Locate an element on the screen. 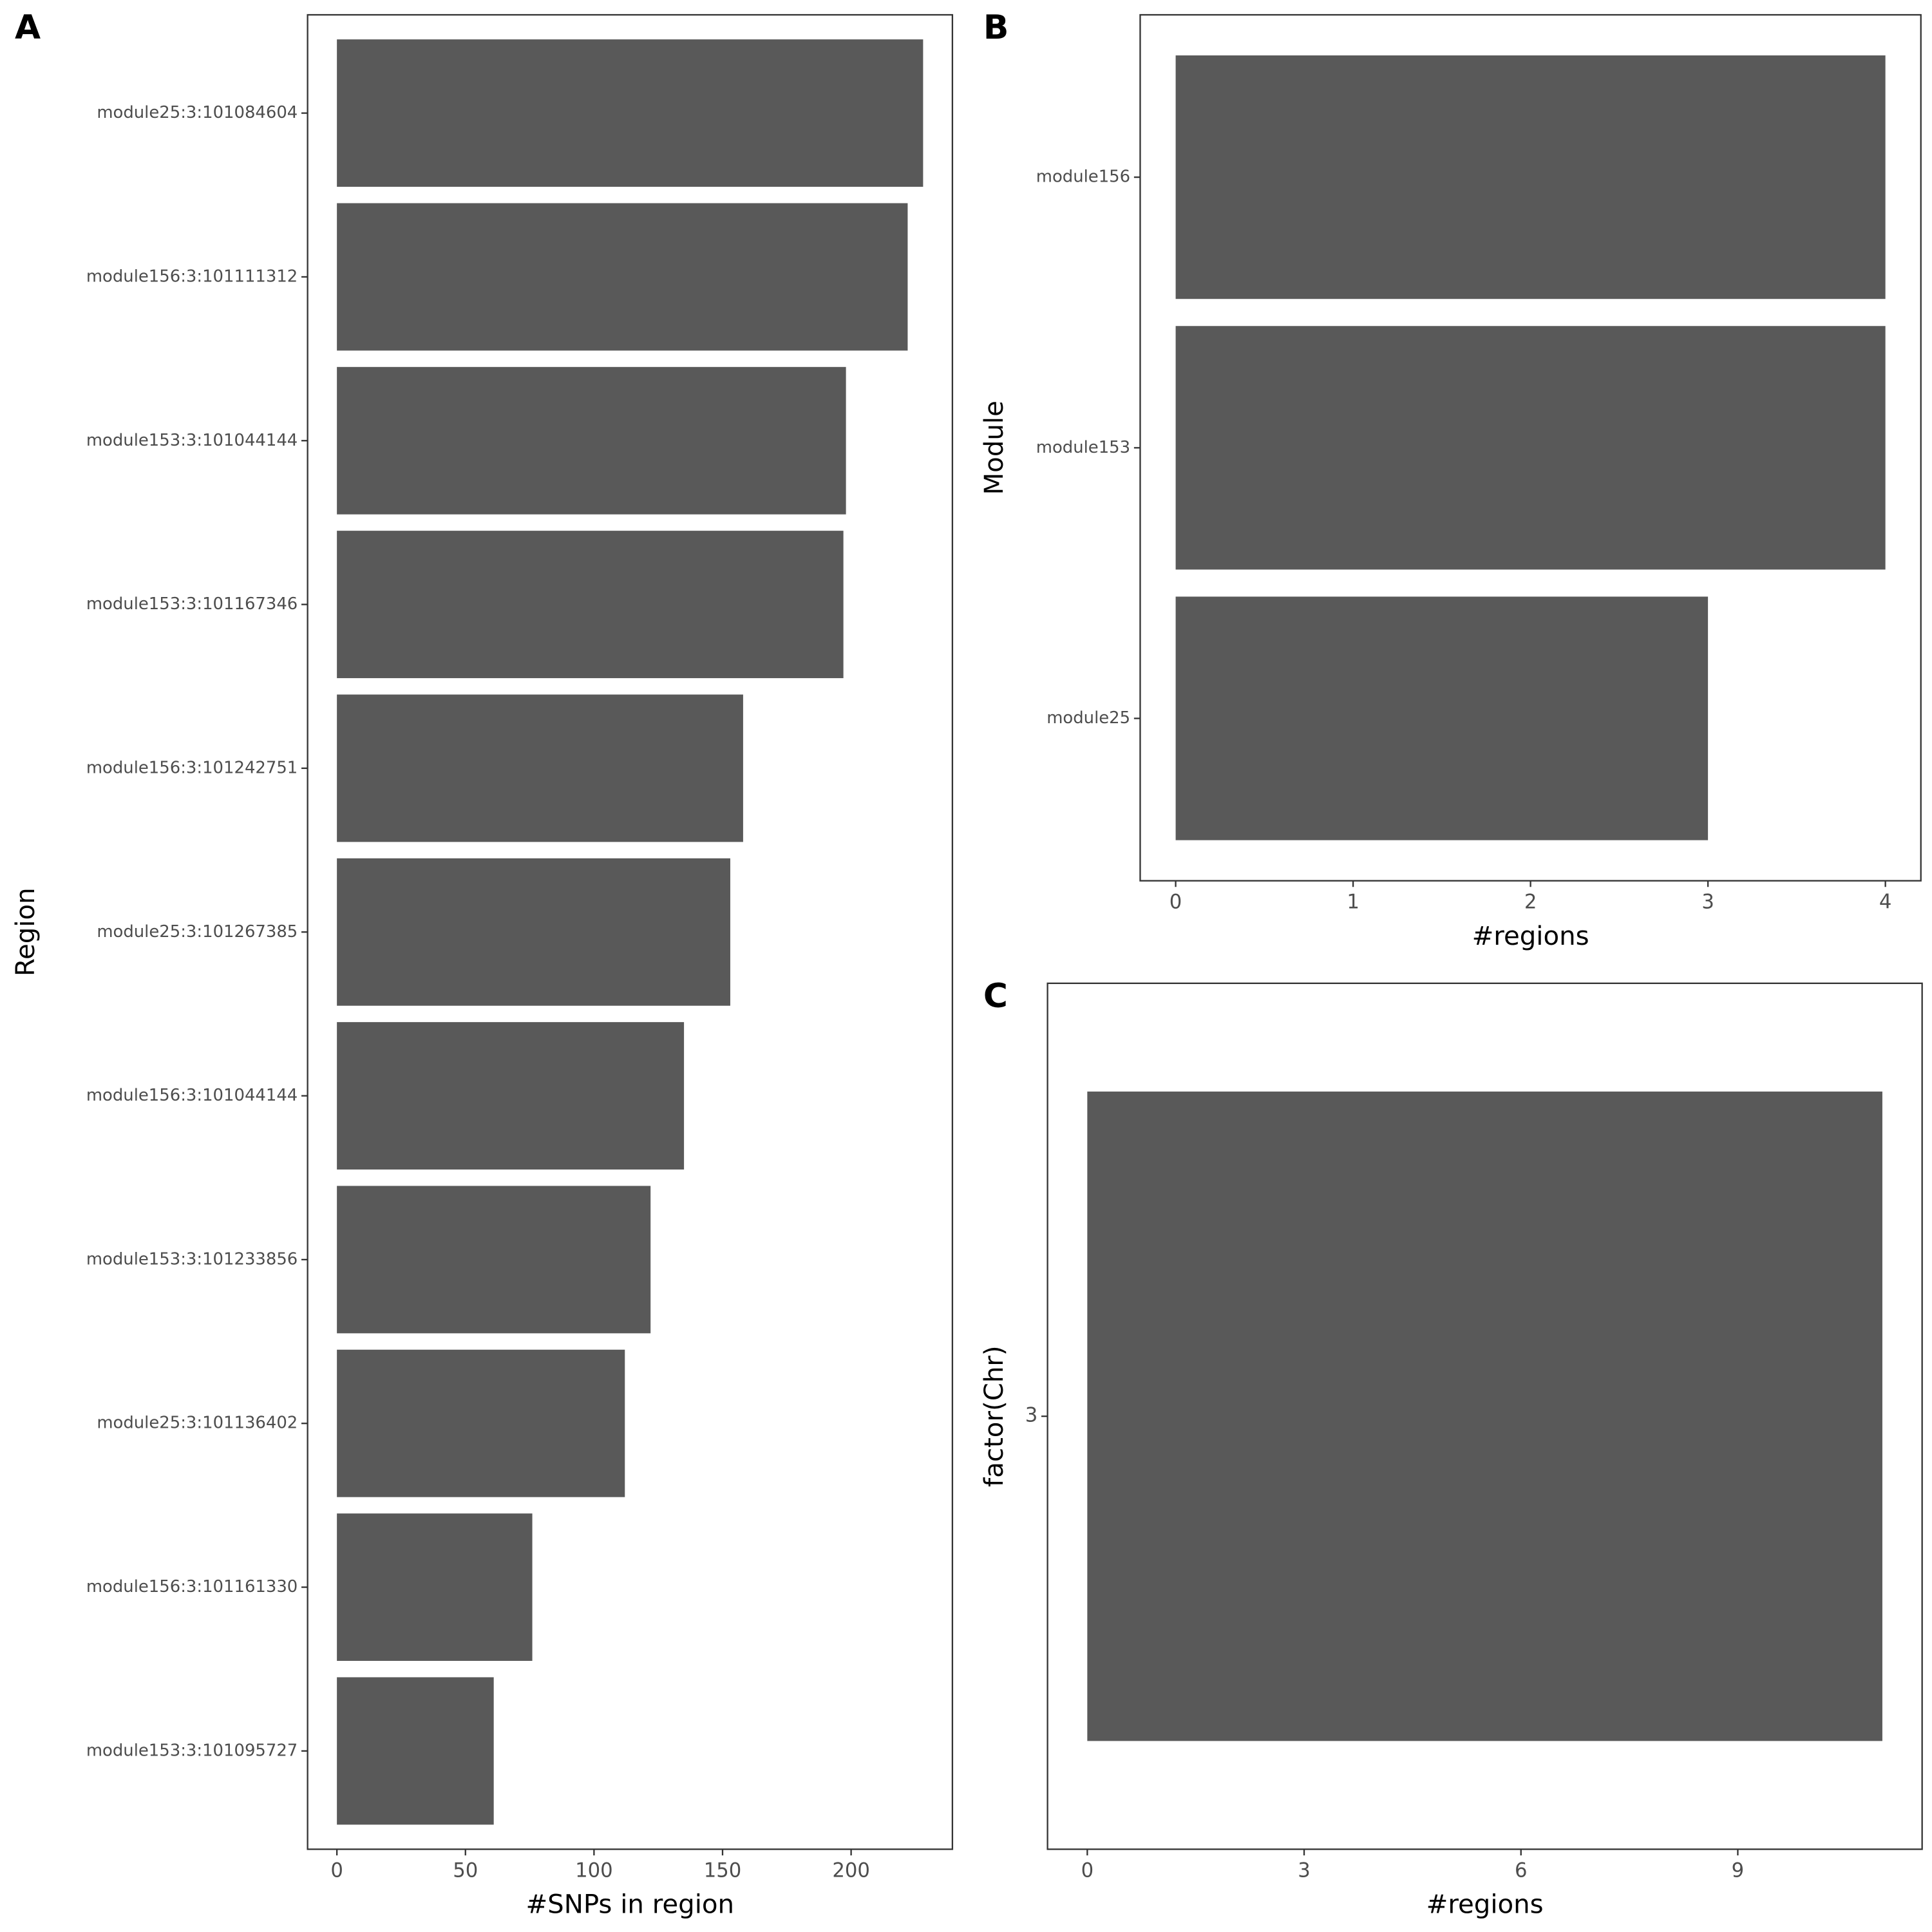  y-tick-label: module153:3:101095727 is located at coordinates (192, 1750).